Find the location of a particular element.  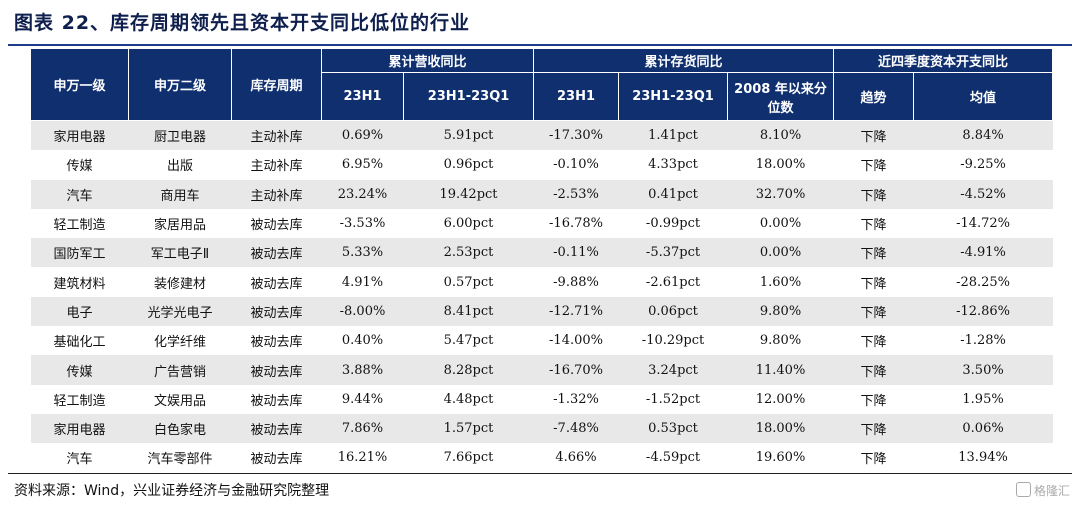

cell-inv-23h1: -16.70% is located at coordinates (576, 370).